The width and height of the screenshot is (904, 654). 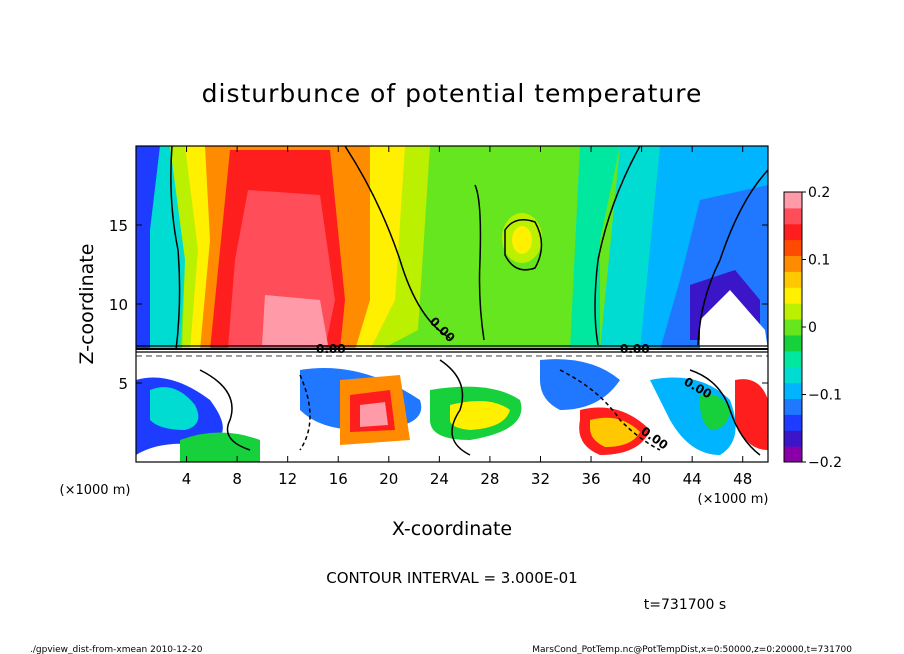 I want to click on band-cyan-left, so click(x=174, y=408).